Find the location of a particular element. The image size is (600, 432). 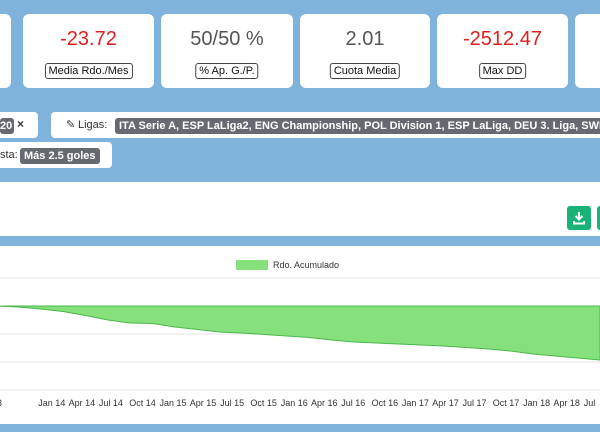

x-tick-label: Jan 18 is located at coordinates (536, 403).